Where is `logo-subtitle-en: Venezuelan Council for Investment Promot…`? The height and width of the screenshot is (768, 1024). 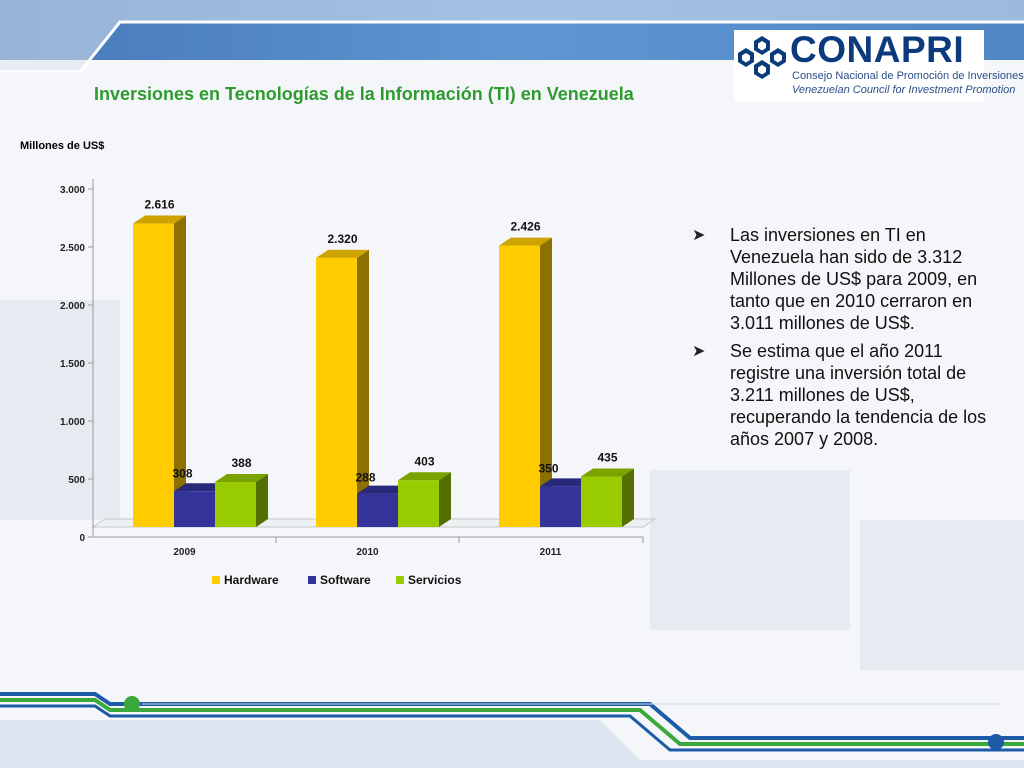
logo-subtitle-en: Venezuelan Council for Investment Promot… is located at coordinates (904, 90).